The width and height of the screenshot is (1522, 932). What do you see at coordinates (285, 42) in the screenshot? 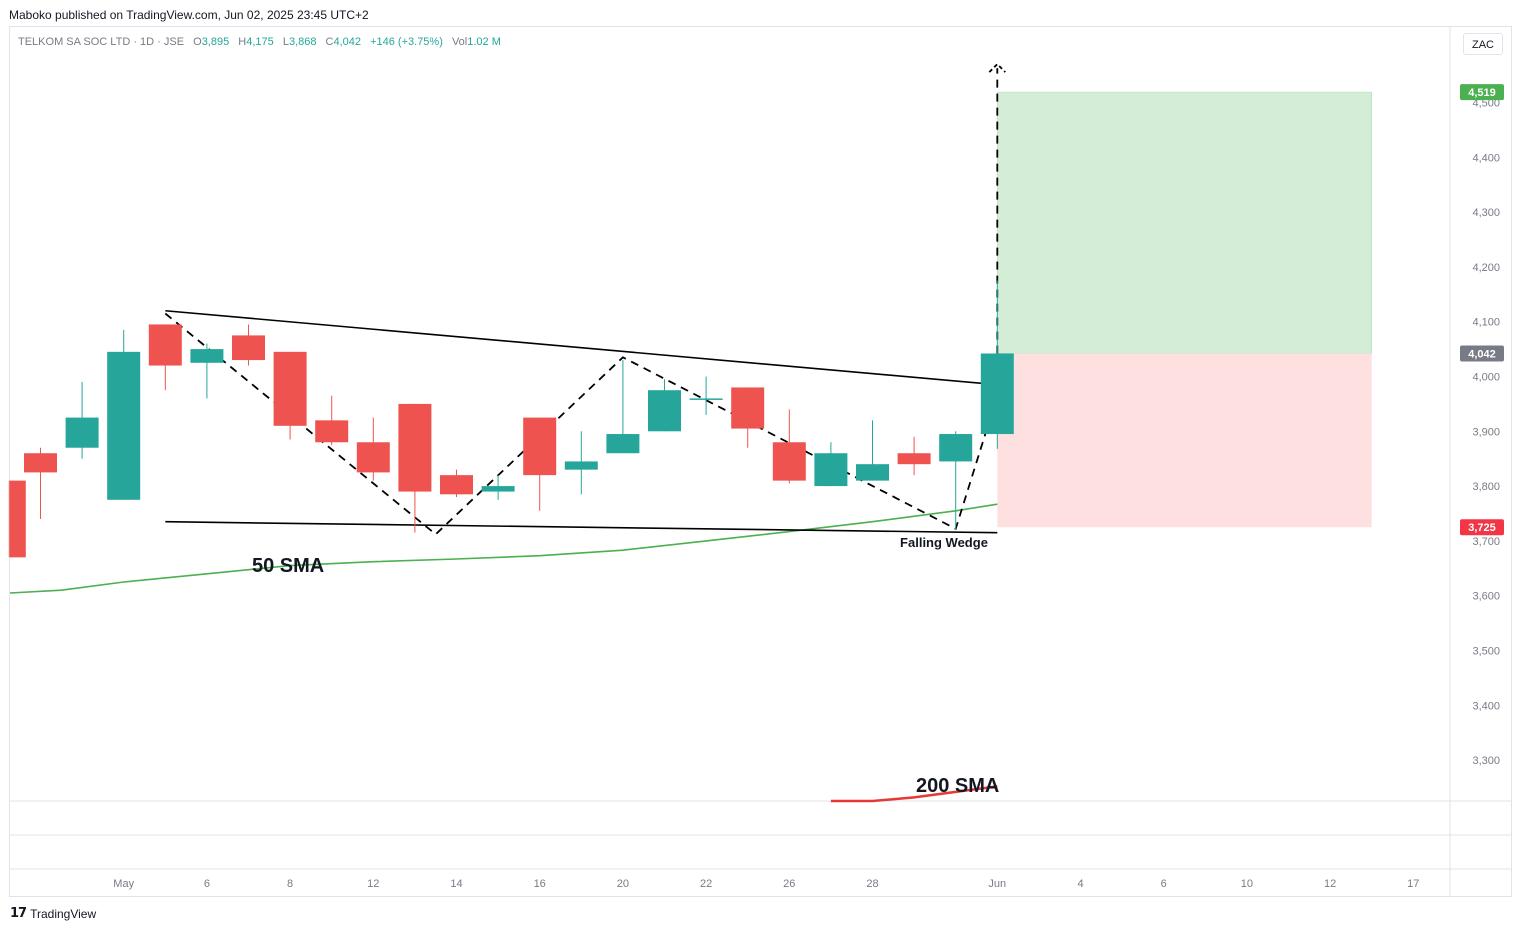
I see `low-label: L` at bounding box center [285, 42].